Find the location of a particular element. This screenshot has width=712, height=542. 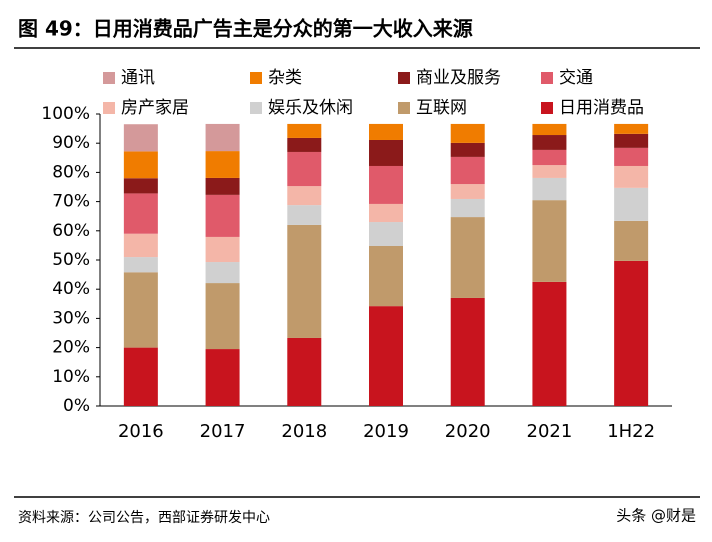

x-tick-label: 1H22 is located at coordinates (631, 431).